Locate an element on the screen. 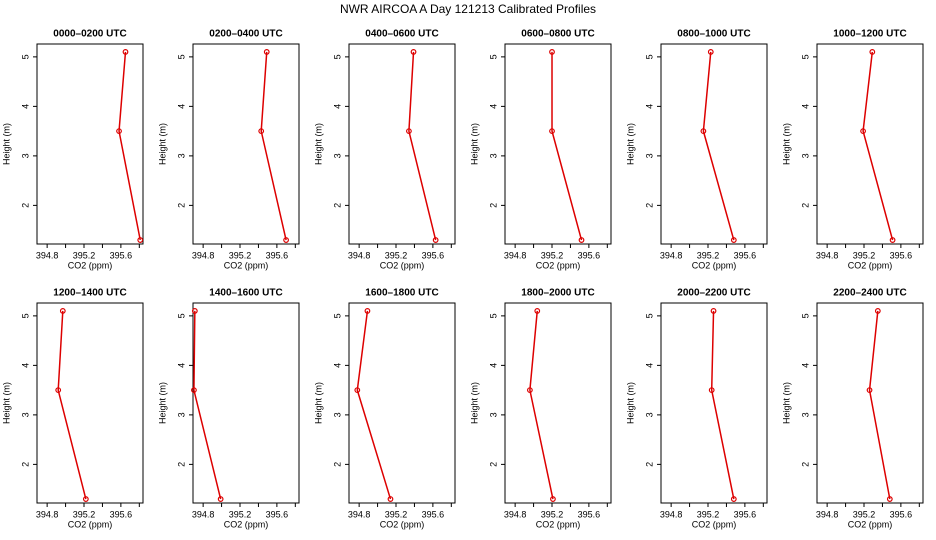  panel-title: 1400–1600 UTC is located at coordinates (245, 293).